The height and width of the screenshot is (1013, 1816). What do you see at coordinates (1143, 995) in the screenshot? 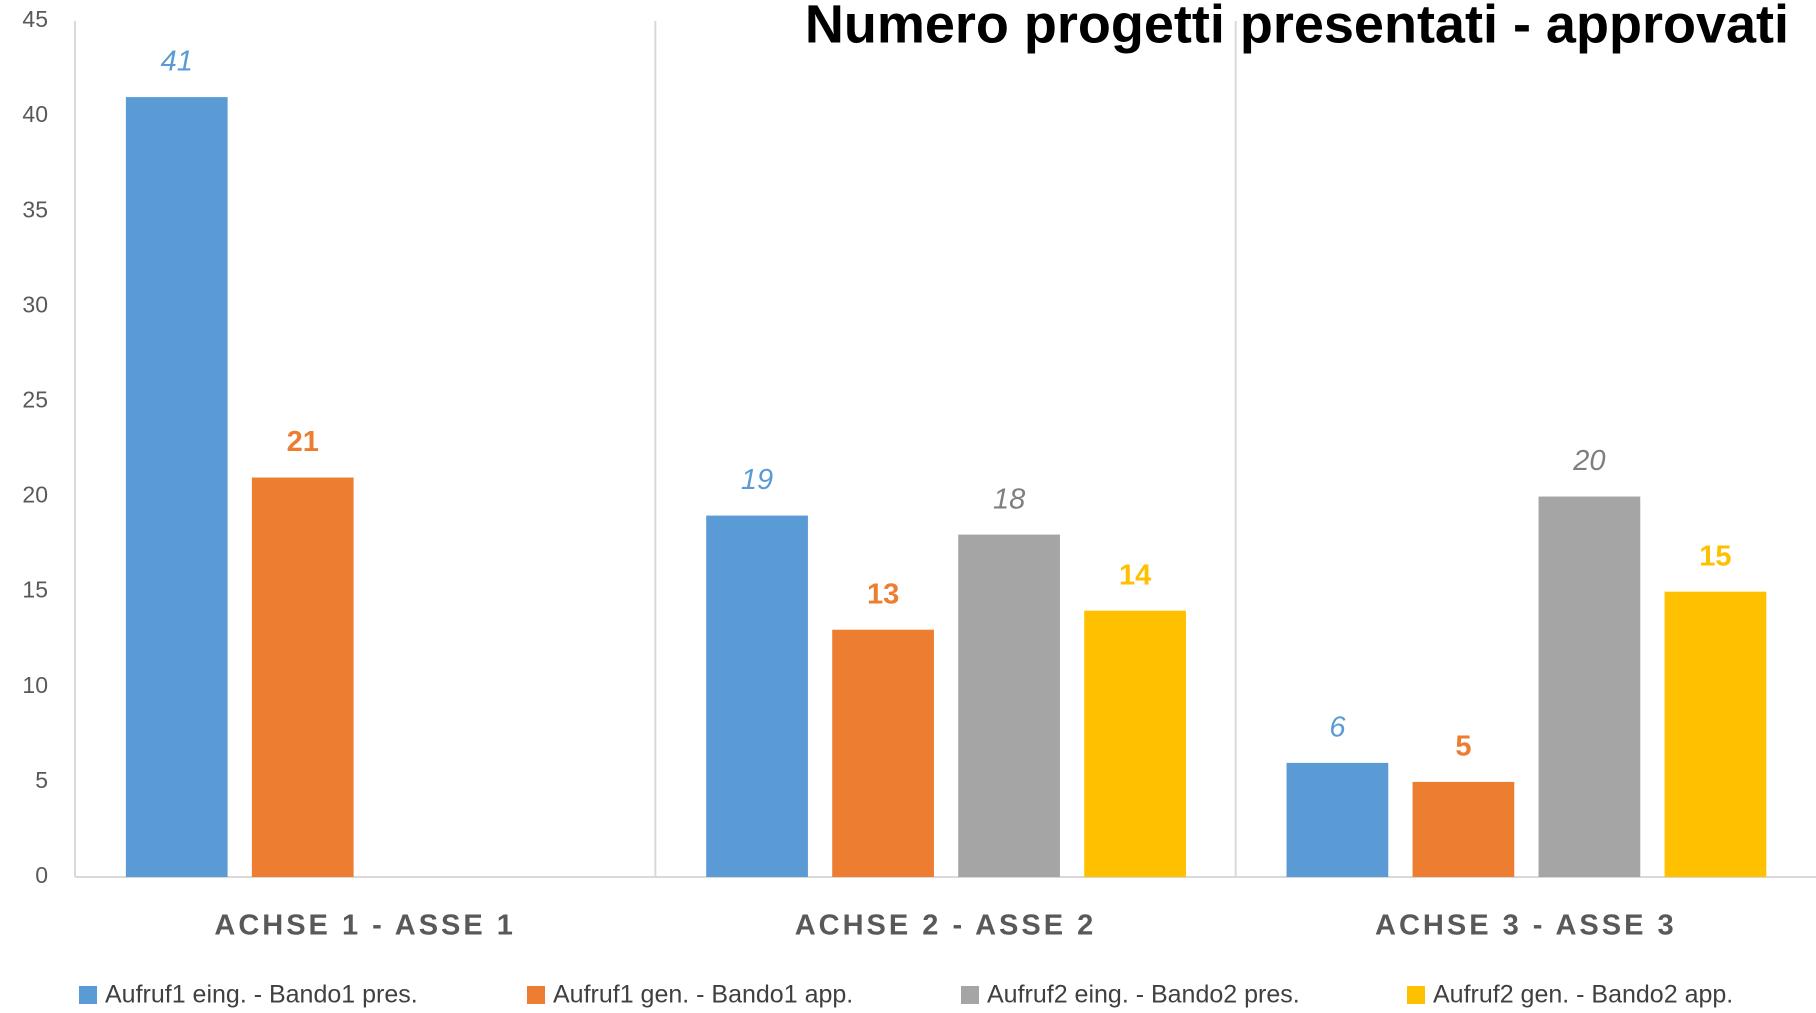
I see `legend-label: Aufruf2 eing. - Bando2 pres.` at bounding box center [1143, 995].